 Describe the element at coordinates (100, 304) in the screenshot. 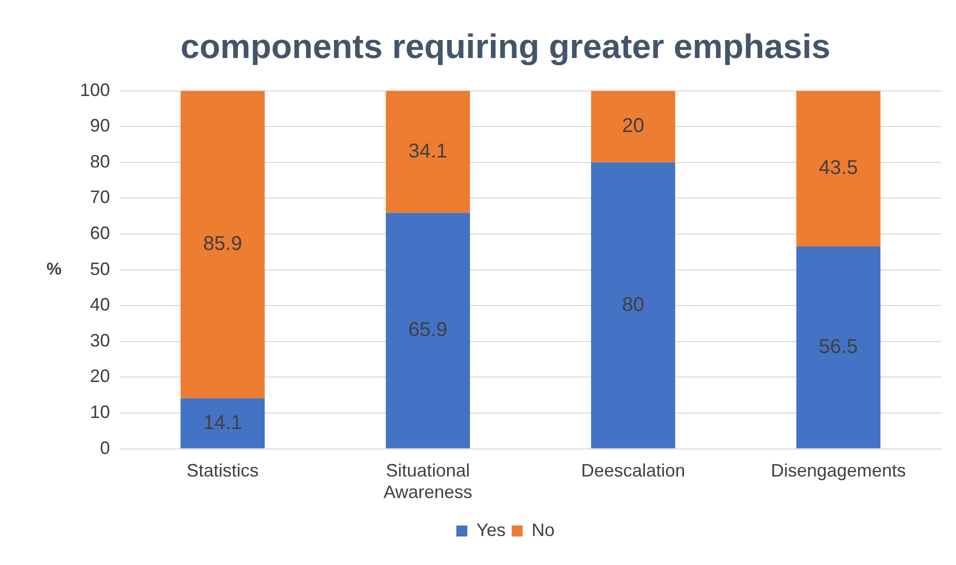

I see `y-tick-label: 40` at that location.